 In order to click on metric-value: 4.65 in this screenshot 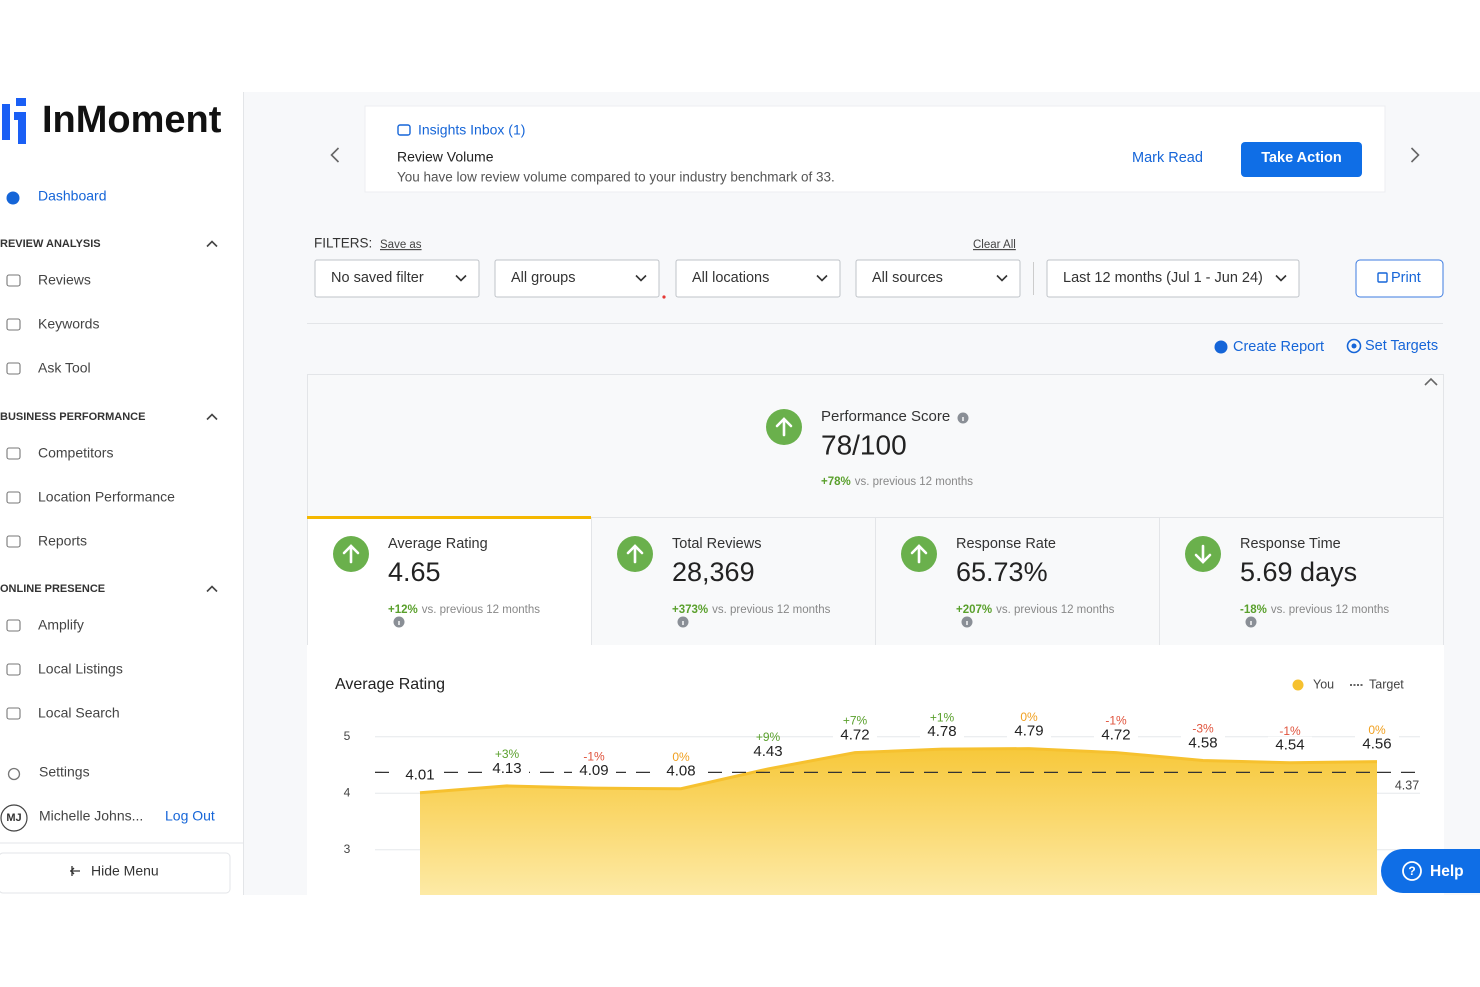, I will do `click(414, 572)`.